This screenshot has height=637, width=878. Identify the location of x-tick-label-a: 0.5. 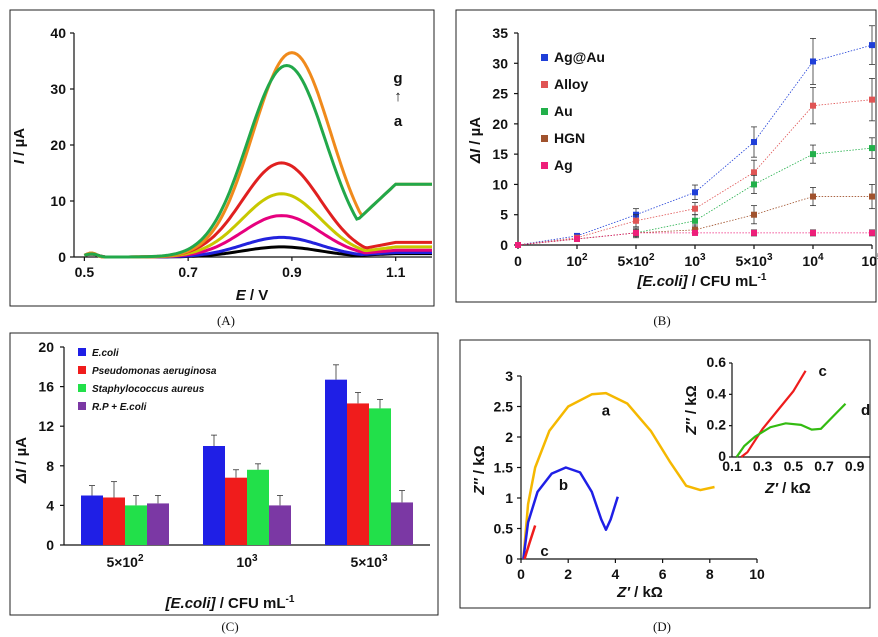
(85, 272).